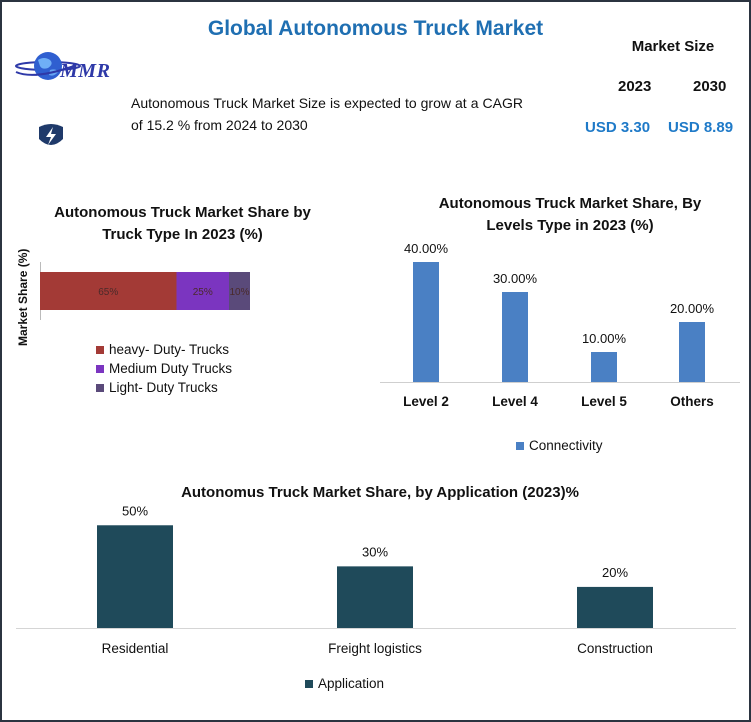 The height and width of the screenshot is (722, 751). Describe the element at coordinates (375, 648) in the screenshot. I see `tick-label: Freight logistics` at that location.